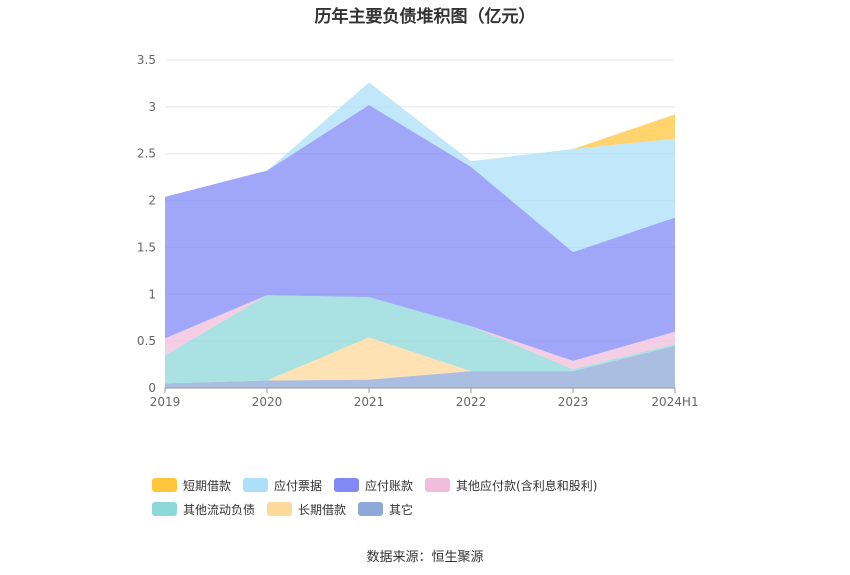  I want to click on y-tick-label: 3, so click(152, 107).